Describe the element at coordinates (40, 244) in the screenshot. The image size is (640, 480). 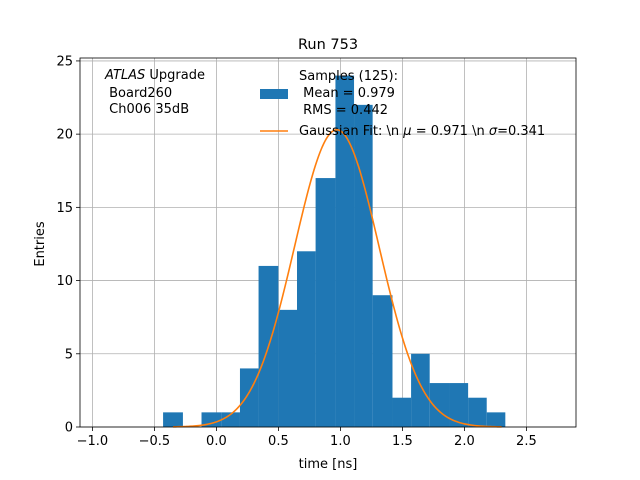
I see `y-axis-label: Entries` at that location.